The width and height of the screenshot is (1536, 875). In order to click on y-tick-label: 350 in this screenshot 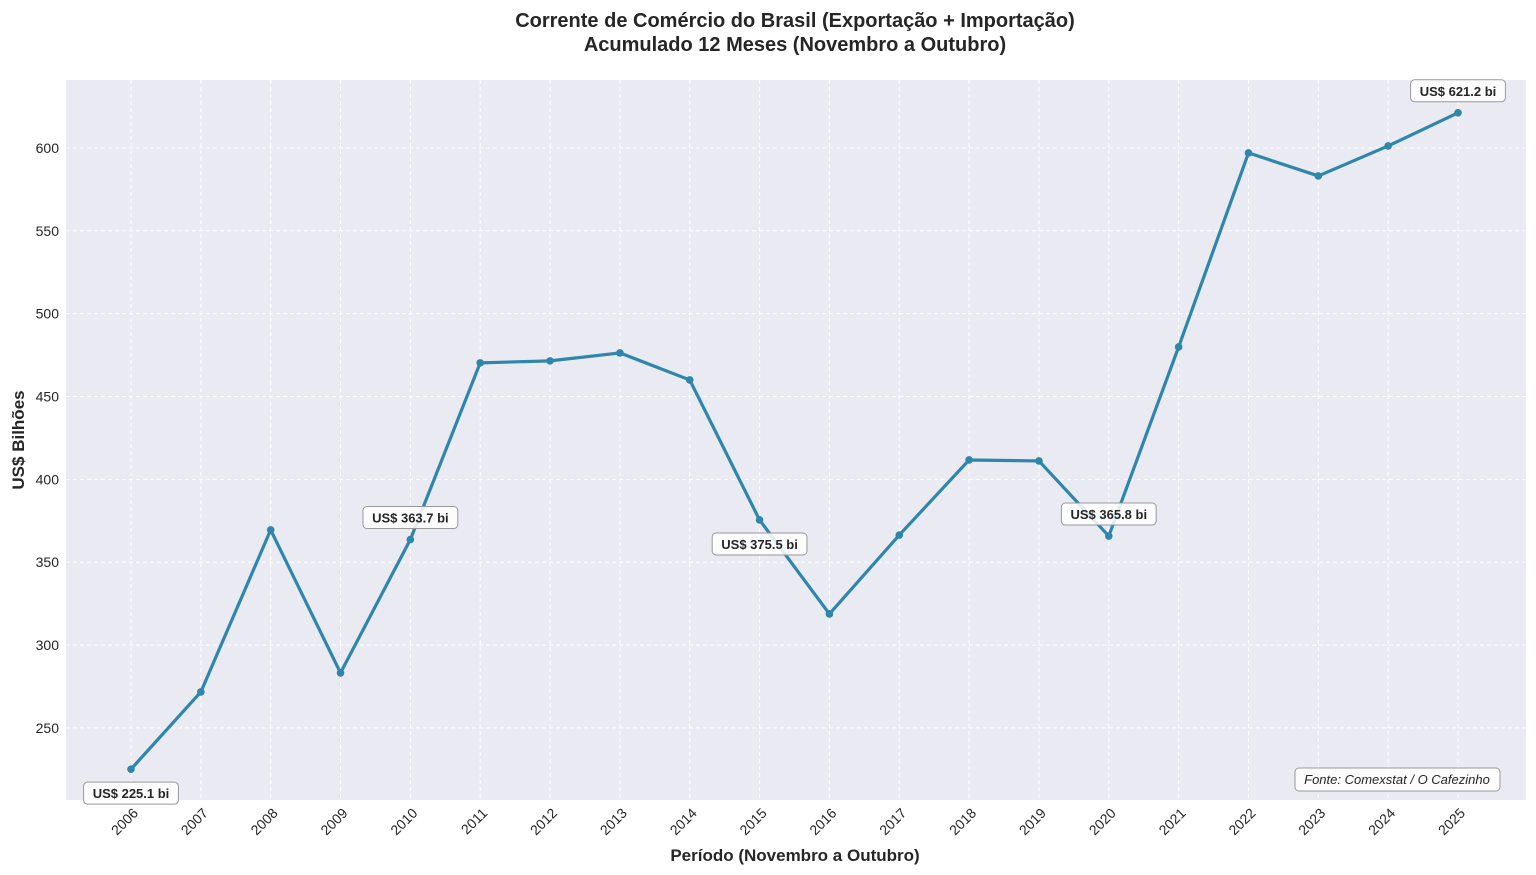, I will do `click(48, 562)`.